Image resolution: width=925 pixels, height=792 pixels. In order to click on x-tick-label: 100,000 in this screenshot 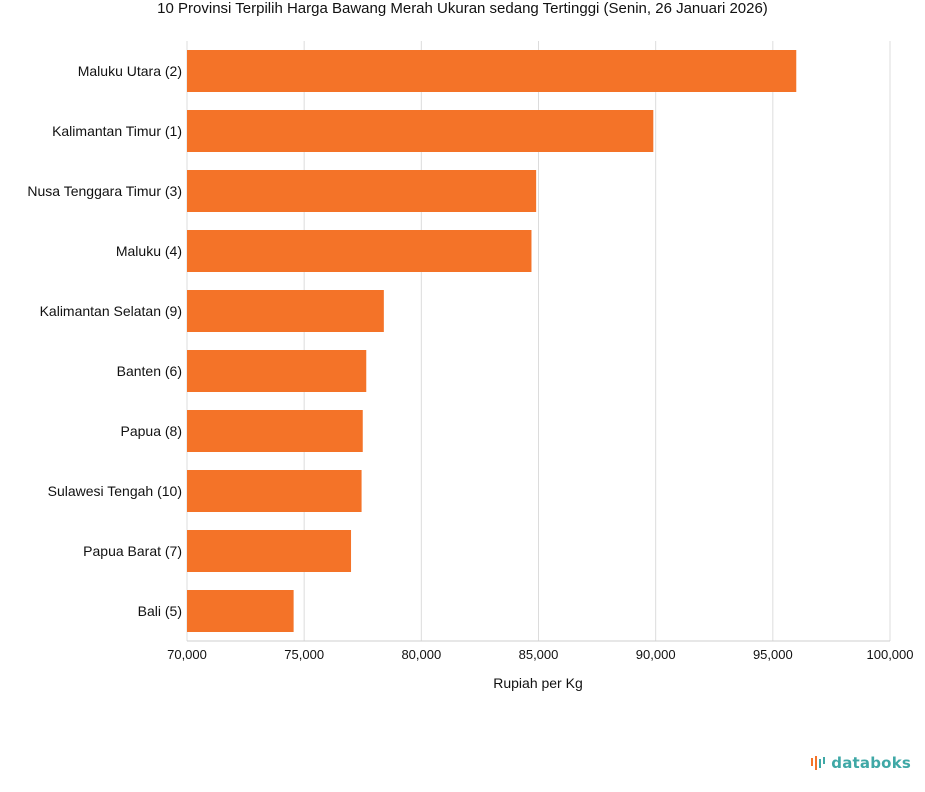, I will do `click(890, 654)`.